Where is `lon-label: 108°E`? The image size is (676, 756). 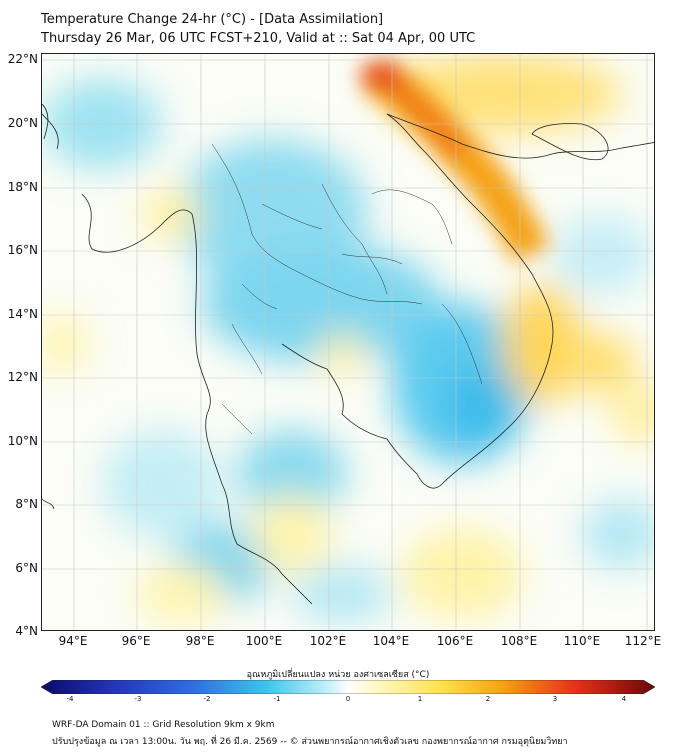
lon-label: 108°E is located at coordinates (519, 641).